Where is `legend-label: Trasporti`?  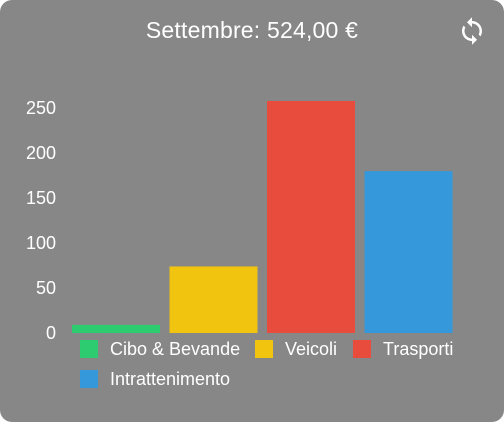 legend-label: Trasporti is located at coordinates (418, 348).